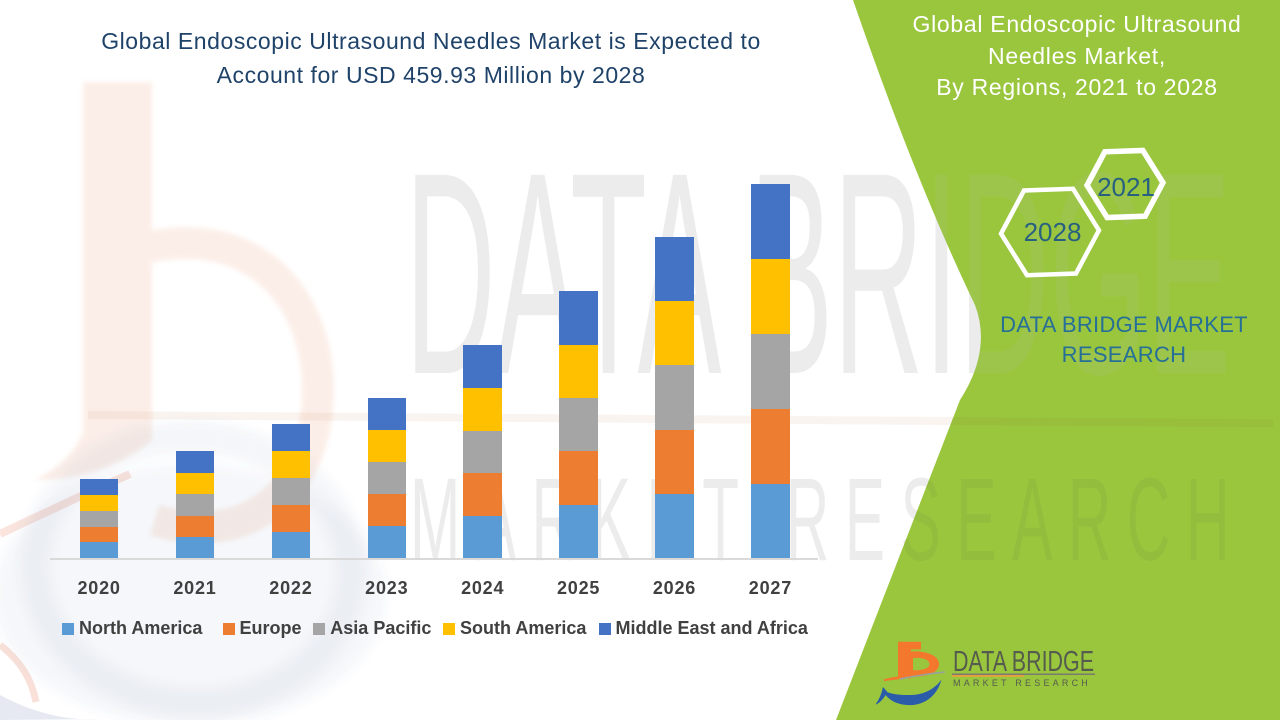 The height and width of the screenshot is (720, 1280). Describe the element at coordinates (1126, 187) in the screenshot. I see `svg-text: 2021` at that location.